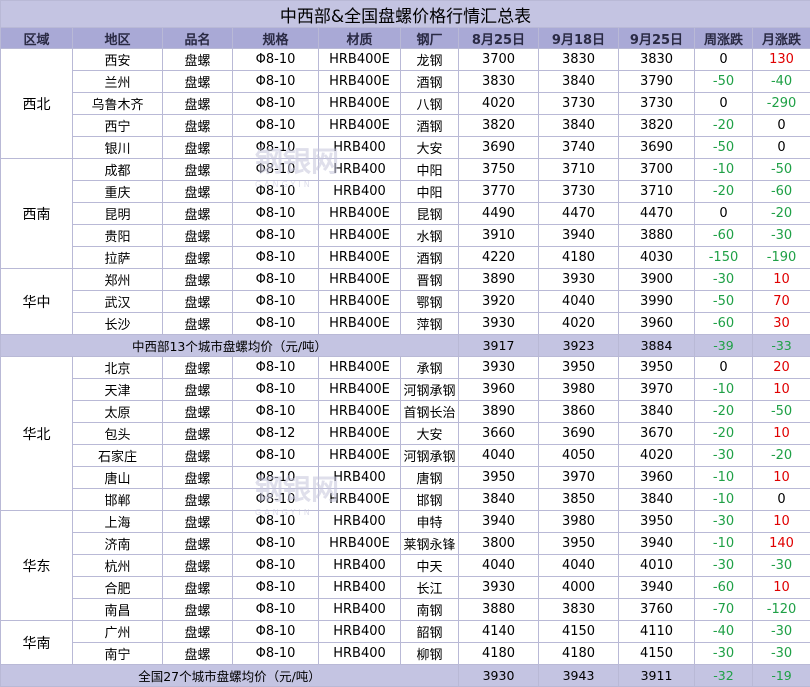  What do you see at coordinates (430, 500) in the screenshot?
I see `mill-cell: 邯钢` at bounding box center [430, 500].